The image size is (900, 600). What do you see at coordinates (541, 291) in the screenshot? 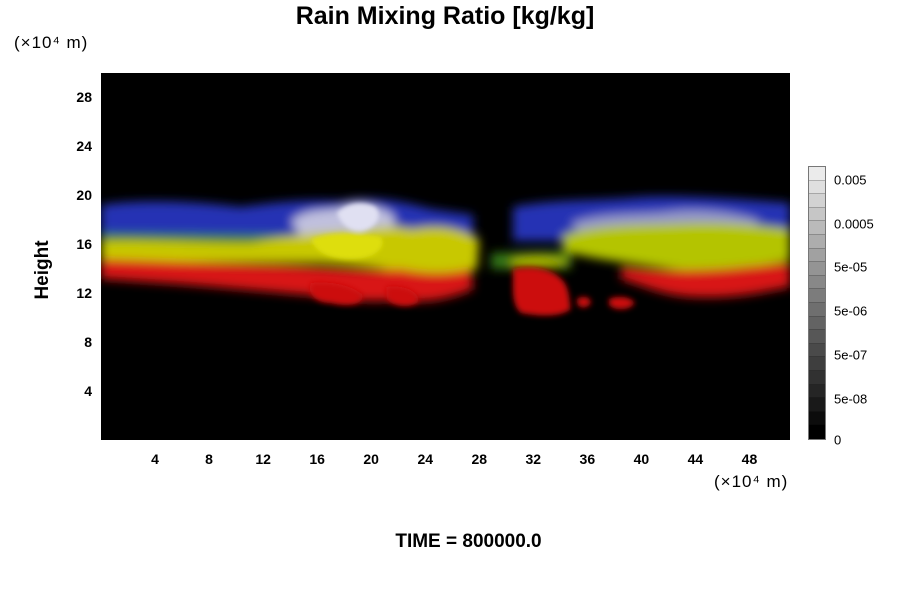
I see `red-drip-center` at bounding box center [541, 291].